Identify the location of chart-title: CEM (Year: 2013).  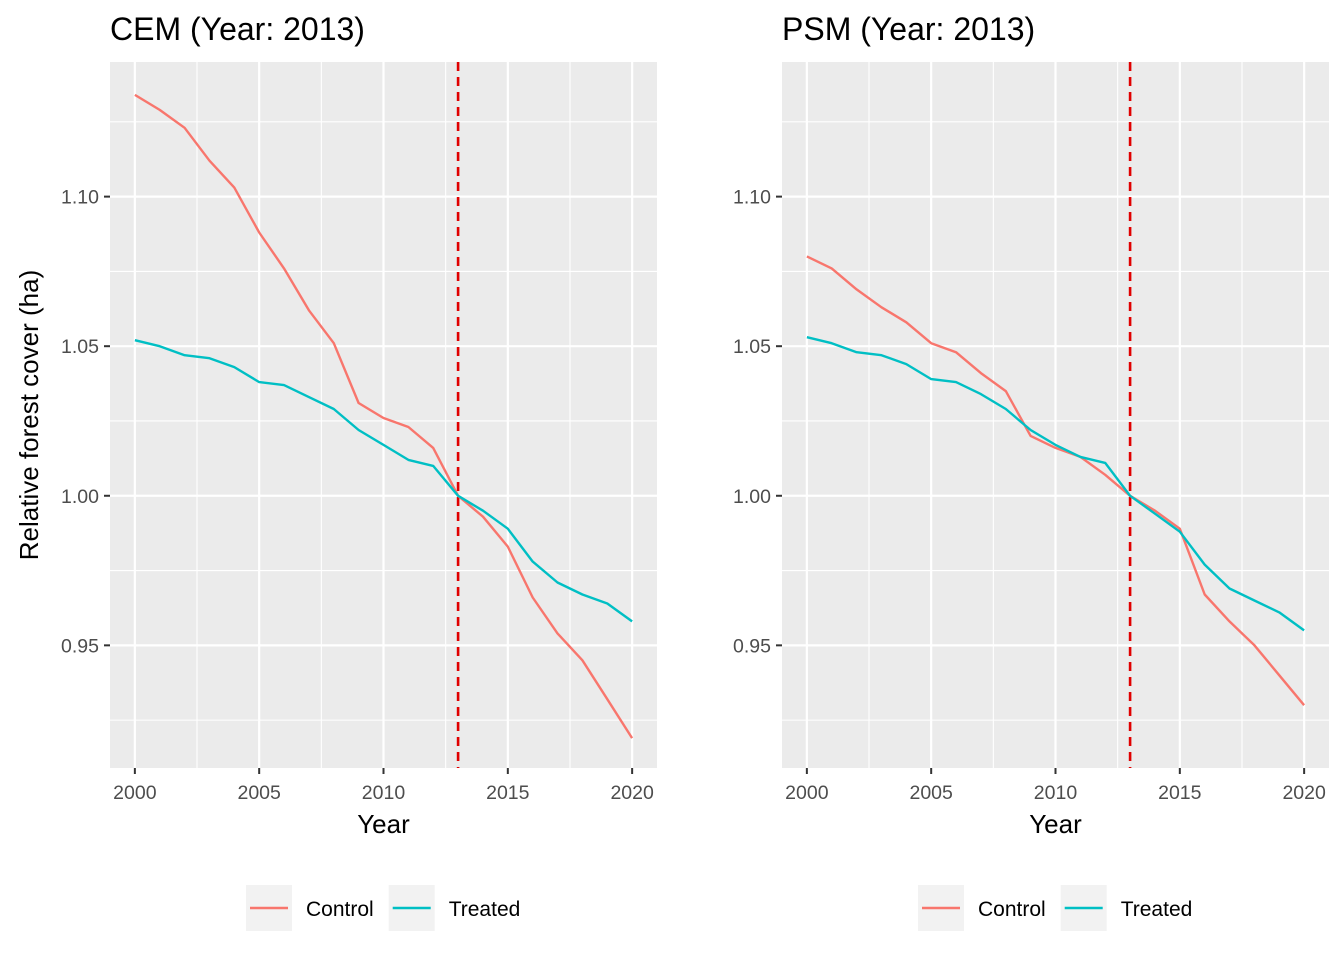
(237, 29).